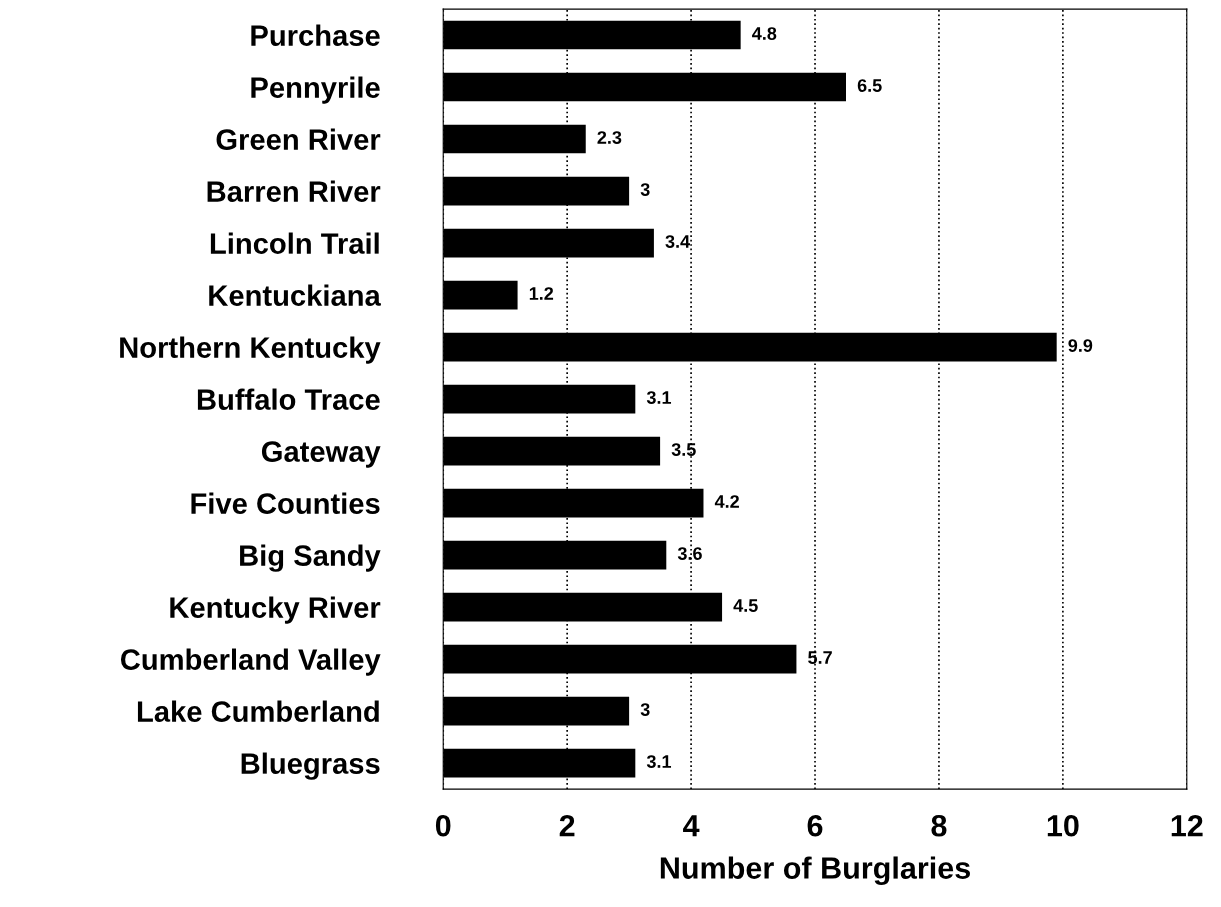  Describe the element at coordinates (939, 825) in the screenshot. I see `x-tick-label: 8` at that location.